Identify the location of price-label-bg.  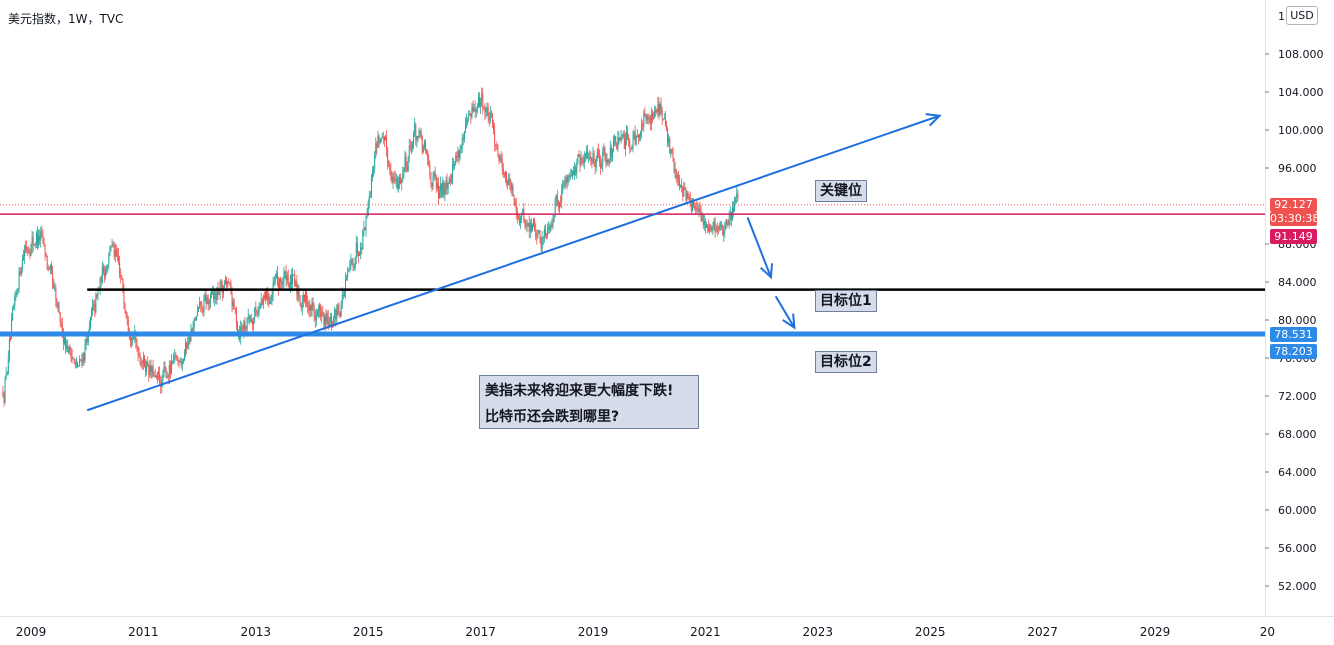
(1293, 351).